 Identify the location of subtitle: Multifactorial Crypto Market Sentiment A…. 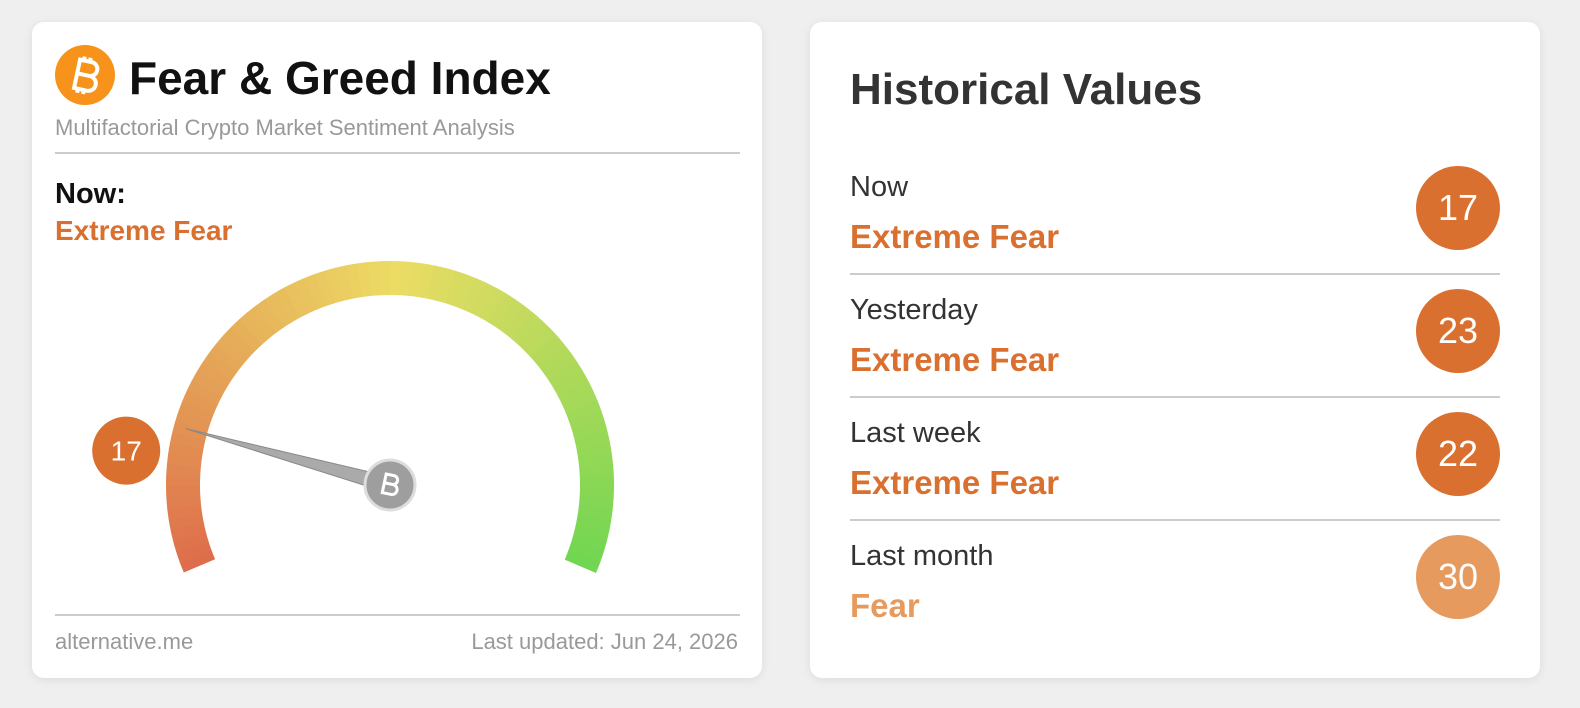
(285, 127).